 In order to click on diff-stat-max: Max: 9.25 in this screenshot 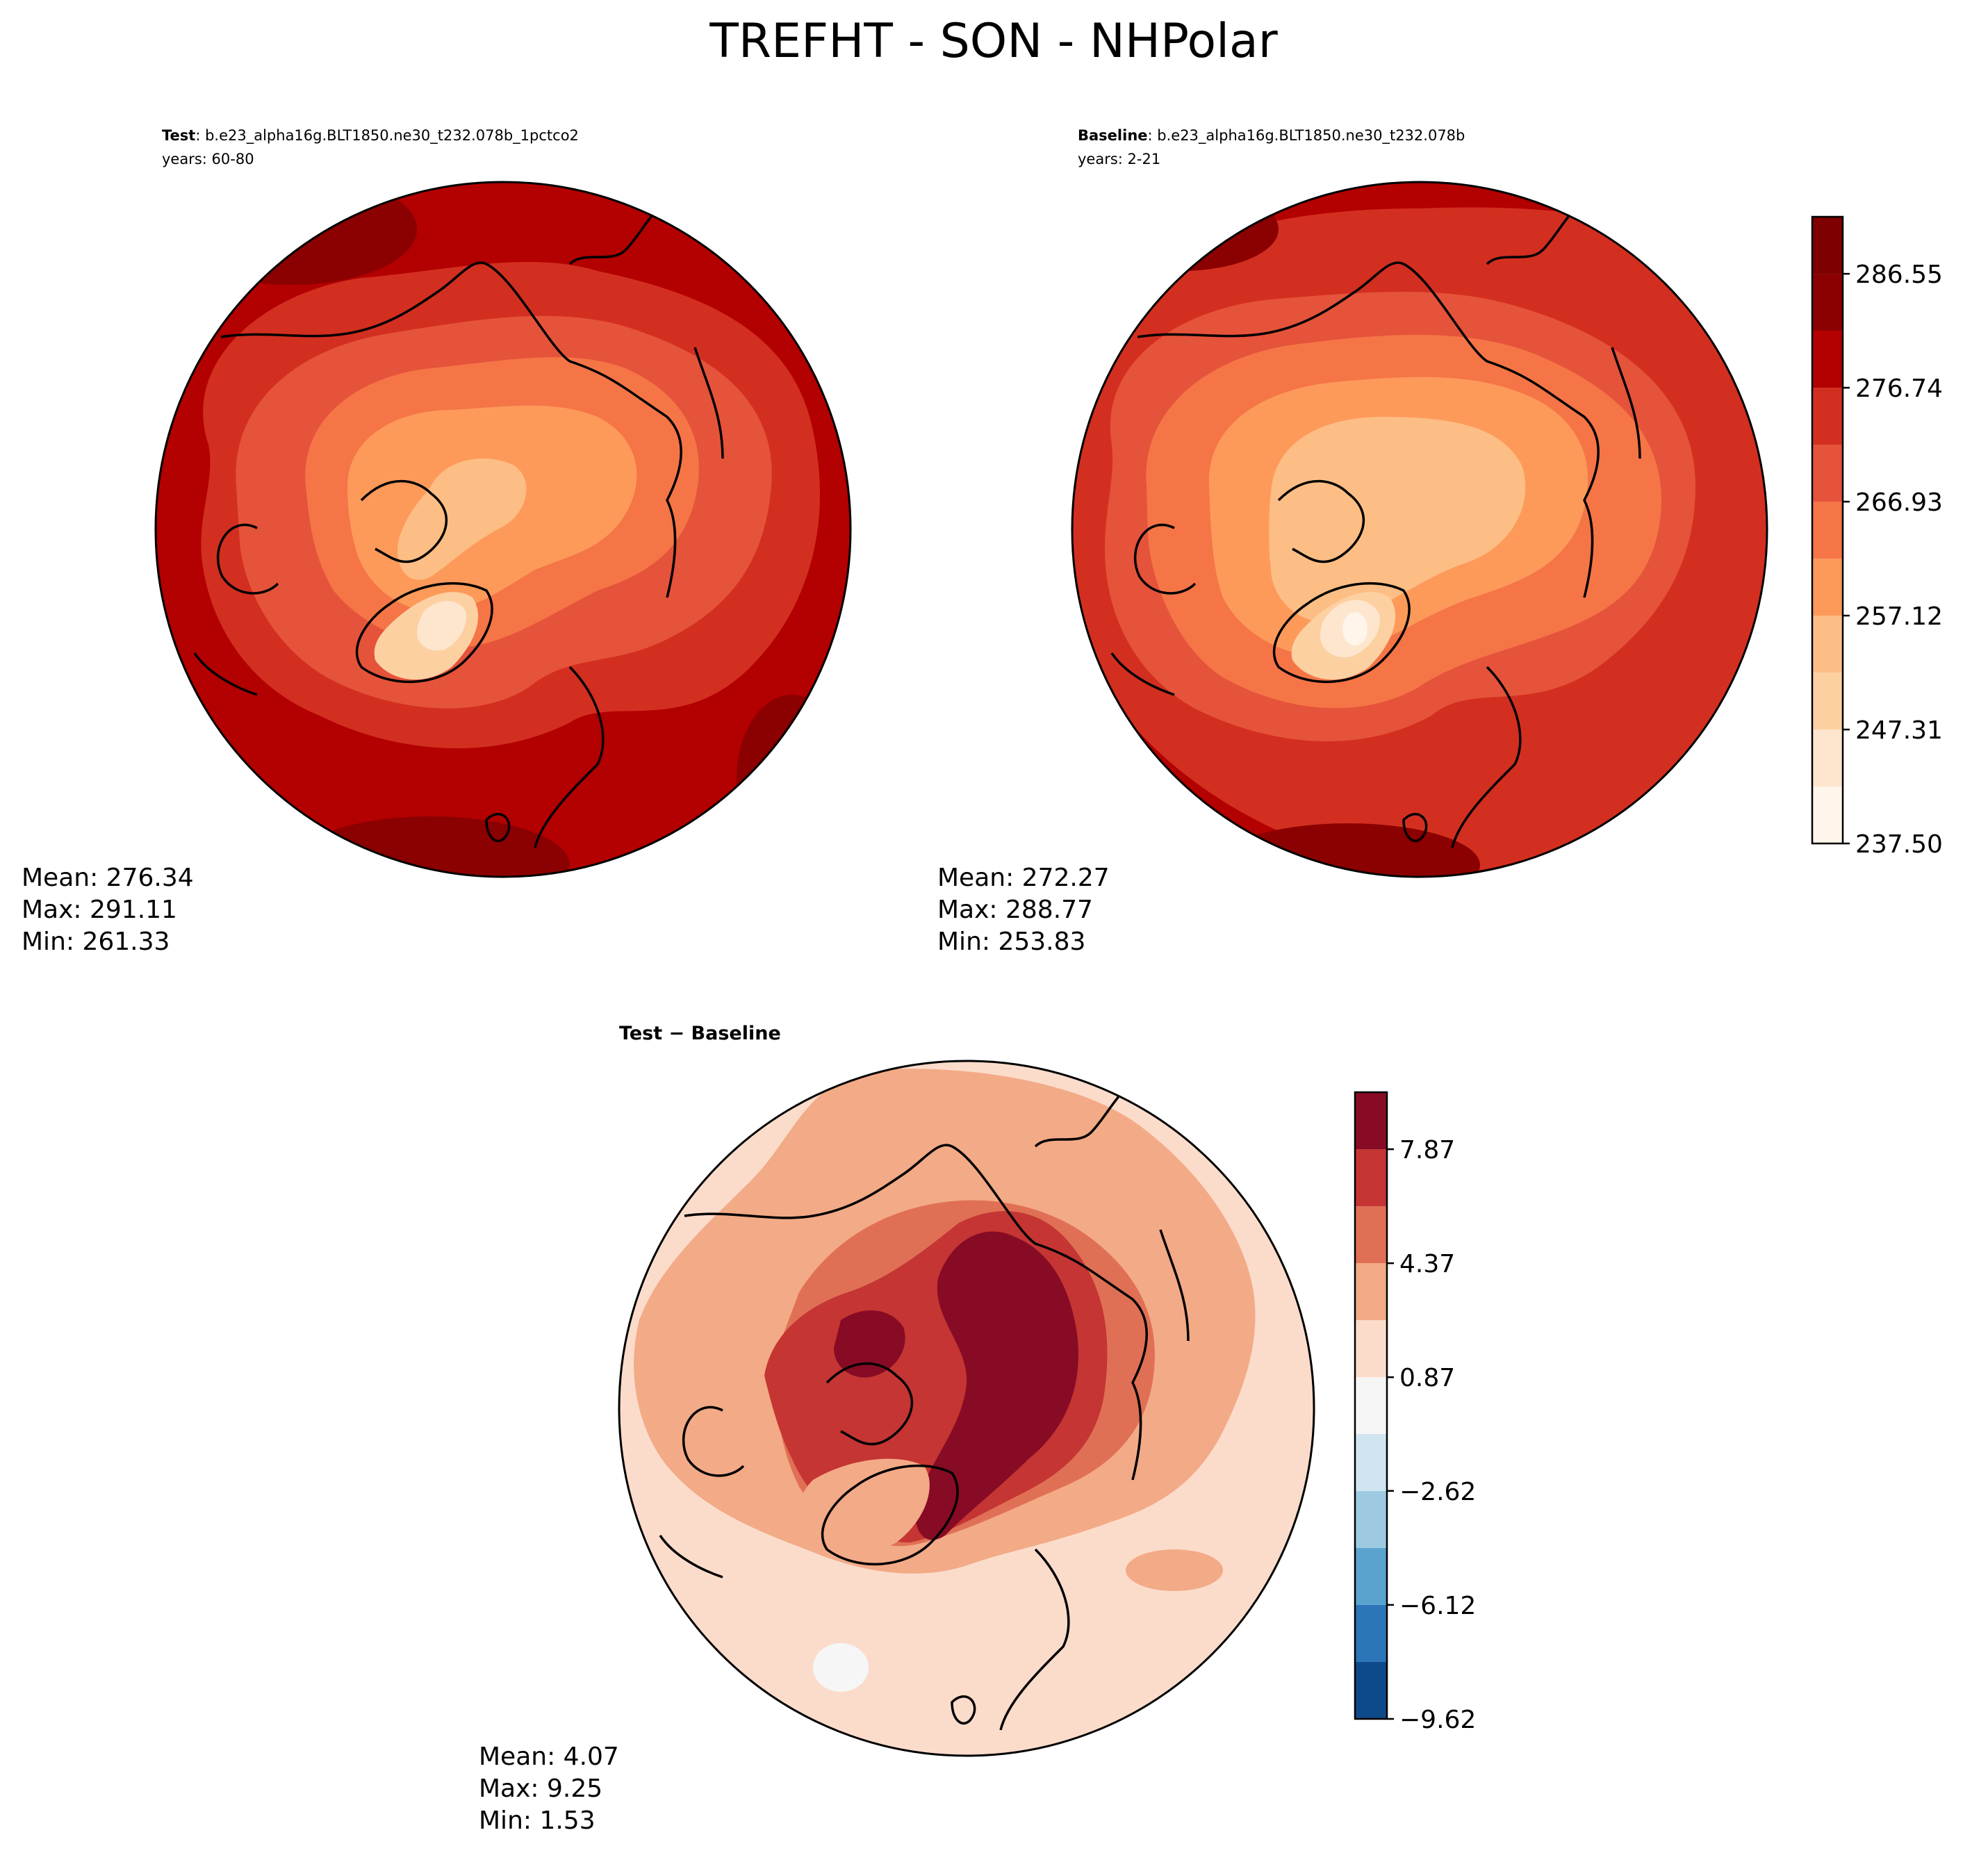, I will do `click(540, 1788)`.